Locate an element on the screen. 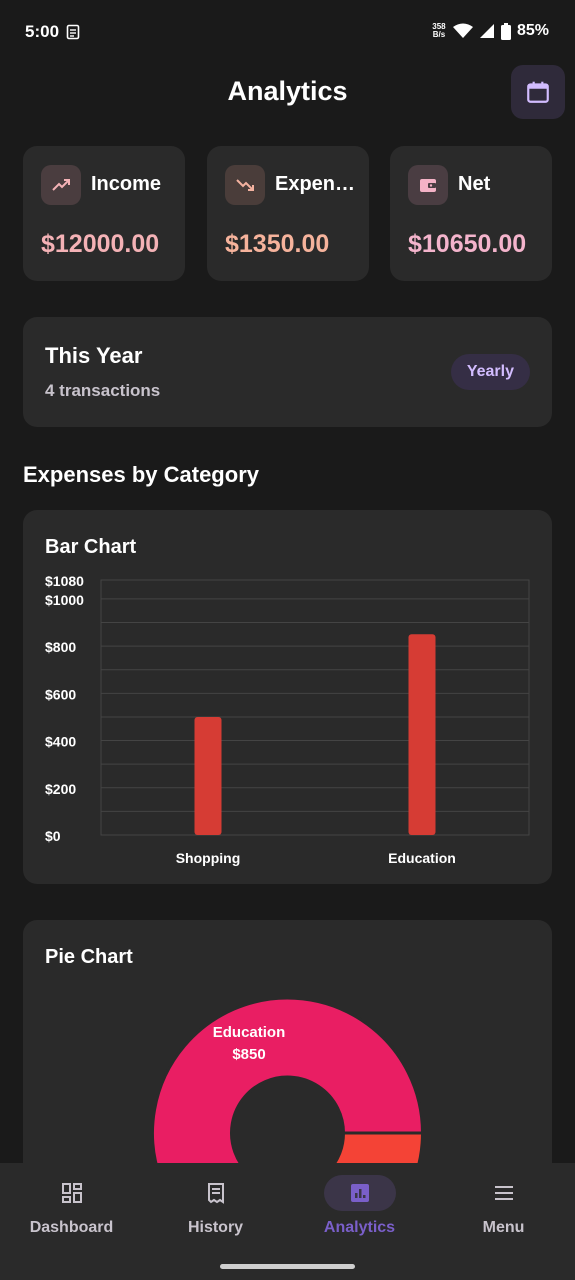  nav-analytics: Analytics is located at coordinates (359, 1215).